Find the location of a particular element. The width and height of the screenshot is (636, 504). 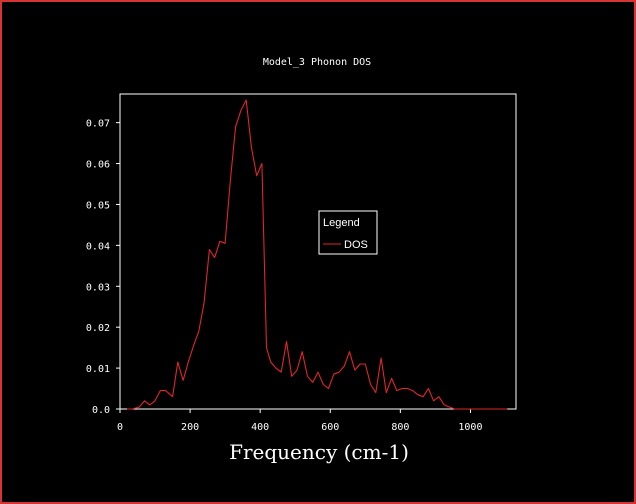

x-tick-label: 1000 is located at coordinates (470, 427).